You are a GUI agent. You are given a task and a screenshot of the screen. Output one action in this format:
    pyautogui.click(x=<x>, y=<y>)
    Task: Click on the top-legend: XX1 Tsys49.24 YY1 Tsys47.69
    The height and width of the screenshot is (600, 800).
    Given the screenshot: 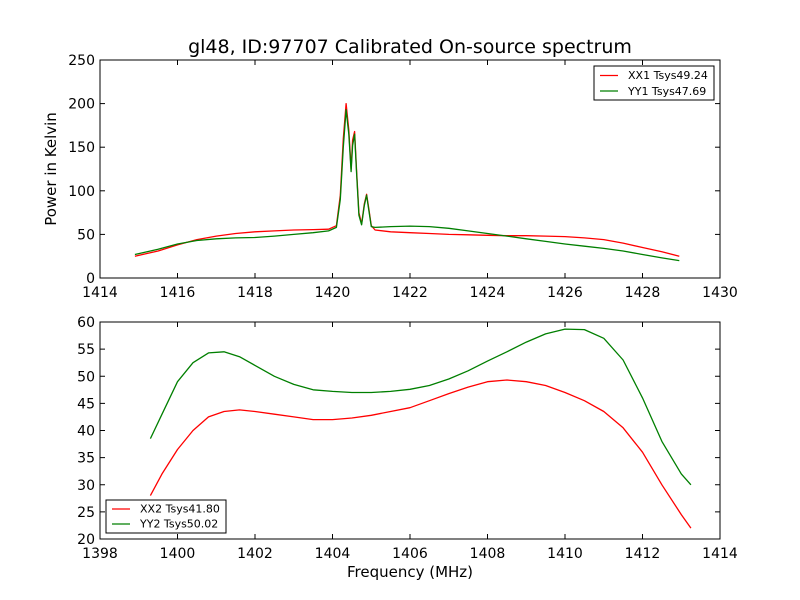 What is the action you would take?
    pyautogui.click(x=654, y=83)
    